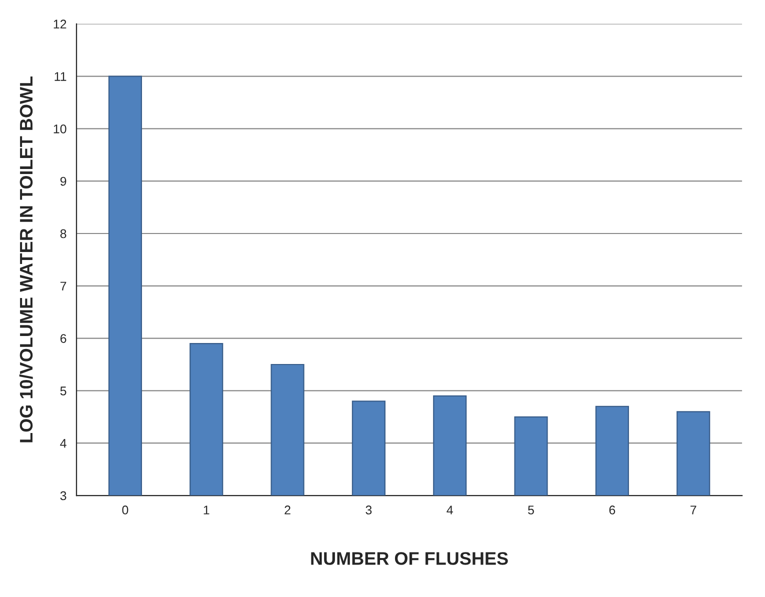 This screenshot has width=765, height=597. What do you see at coordinates (369, 510) in the screenshot?
I see `x-tick-label: 3` at bounding box center [369, 510].